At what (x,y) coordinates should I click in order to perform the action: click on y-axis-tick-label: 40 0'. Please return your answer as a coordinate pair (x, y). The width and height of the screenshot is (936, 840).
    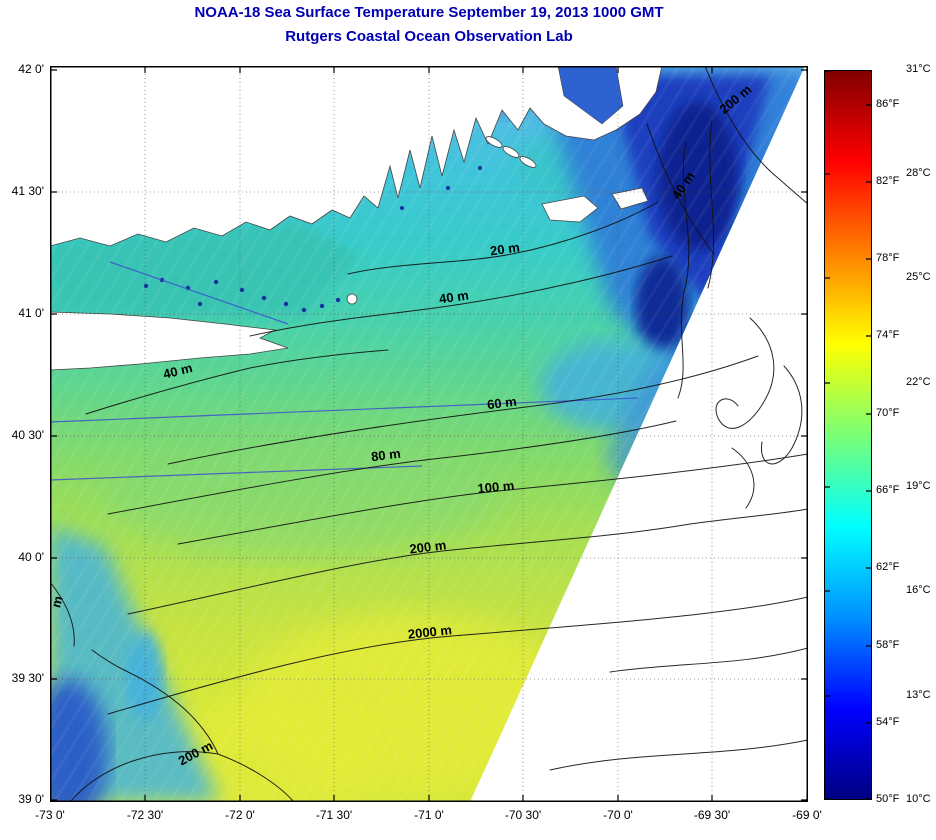
    Looking at the image, I should click on (31, 557).